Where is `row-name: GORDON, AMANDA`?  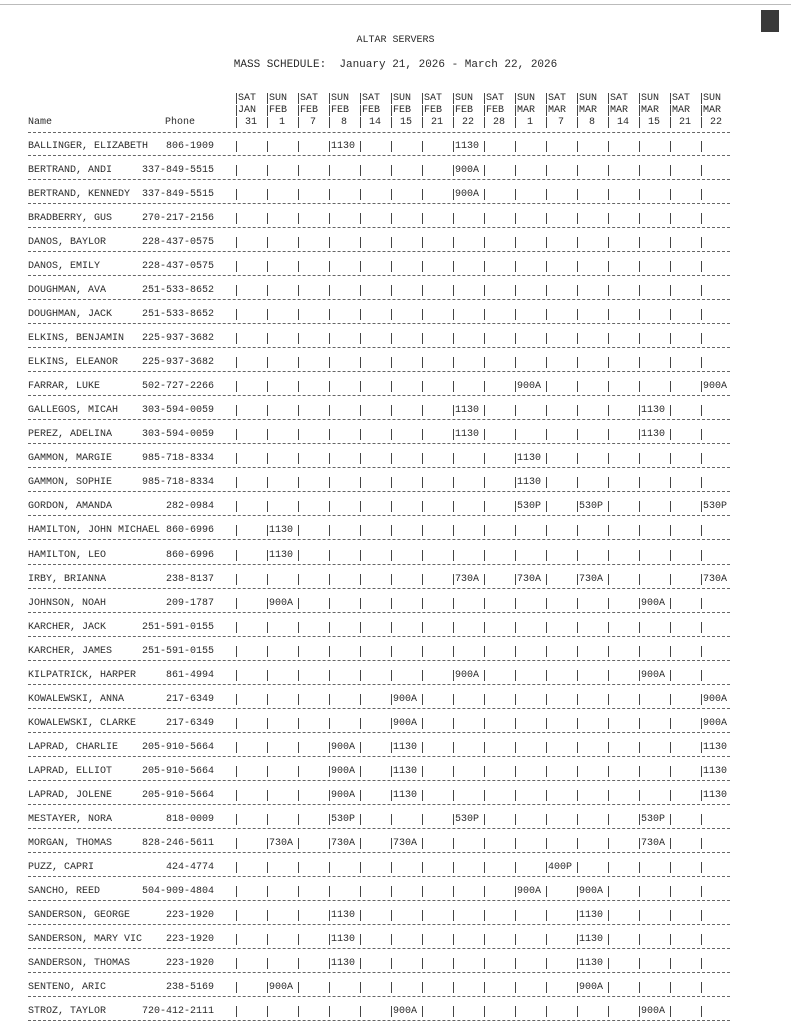 row-name: GORDON, AMANDA is located at coordinates (70, 507).